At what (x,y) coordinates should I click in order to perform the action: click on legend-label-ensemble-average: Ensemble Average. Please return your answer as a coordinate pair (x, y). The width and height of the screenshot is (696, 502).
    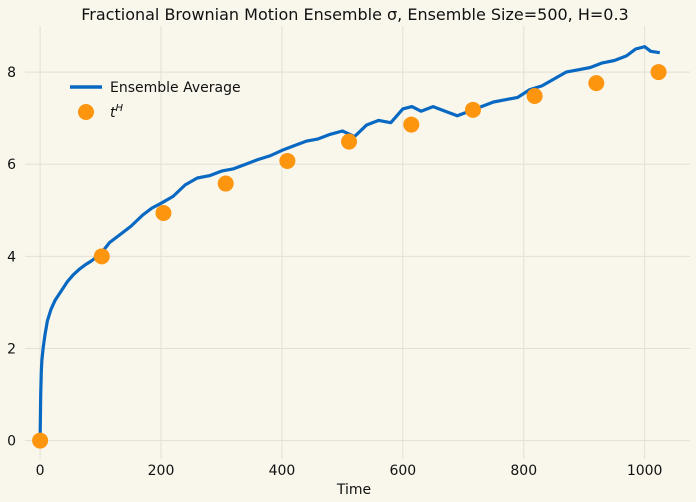
    Looking at the image, I should click on (175, 88).